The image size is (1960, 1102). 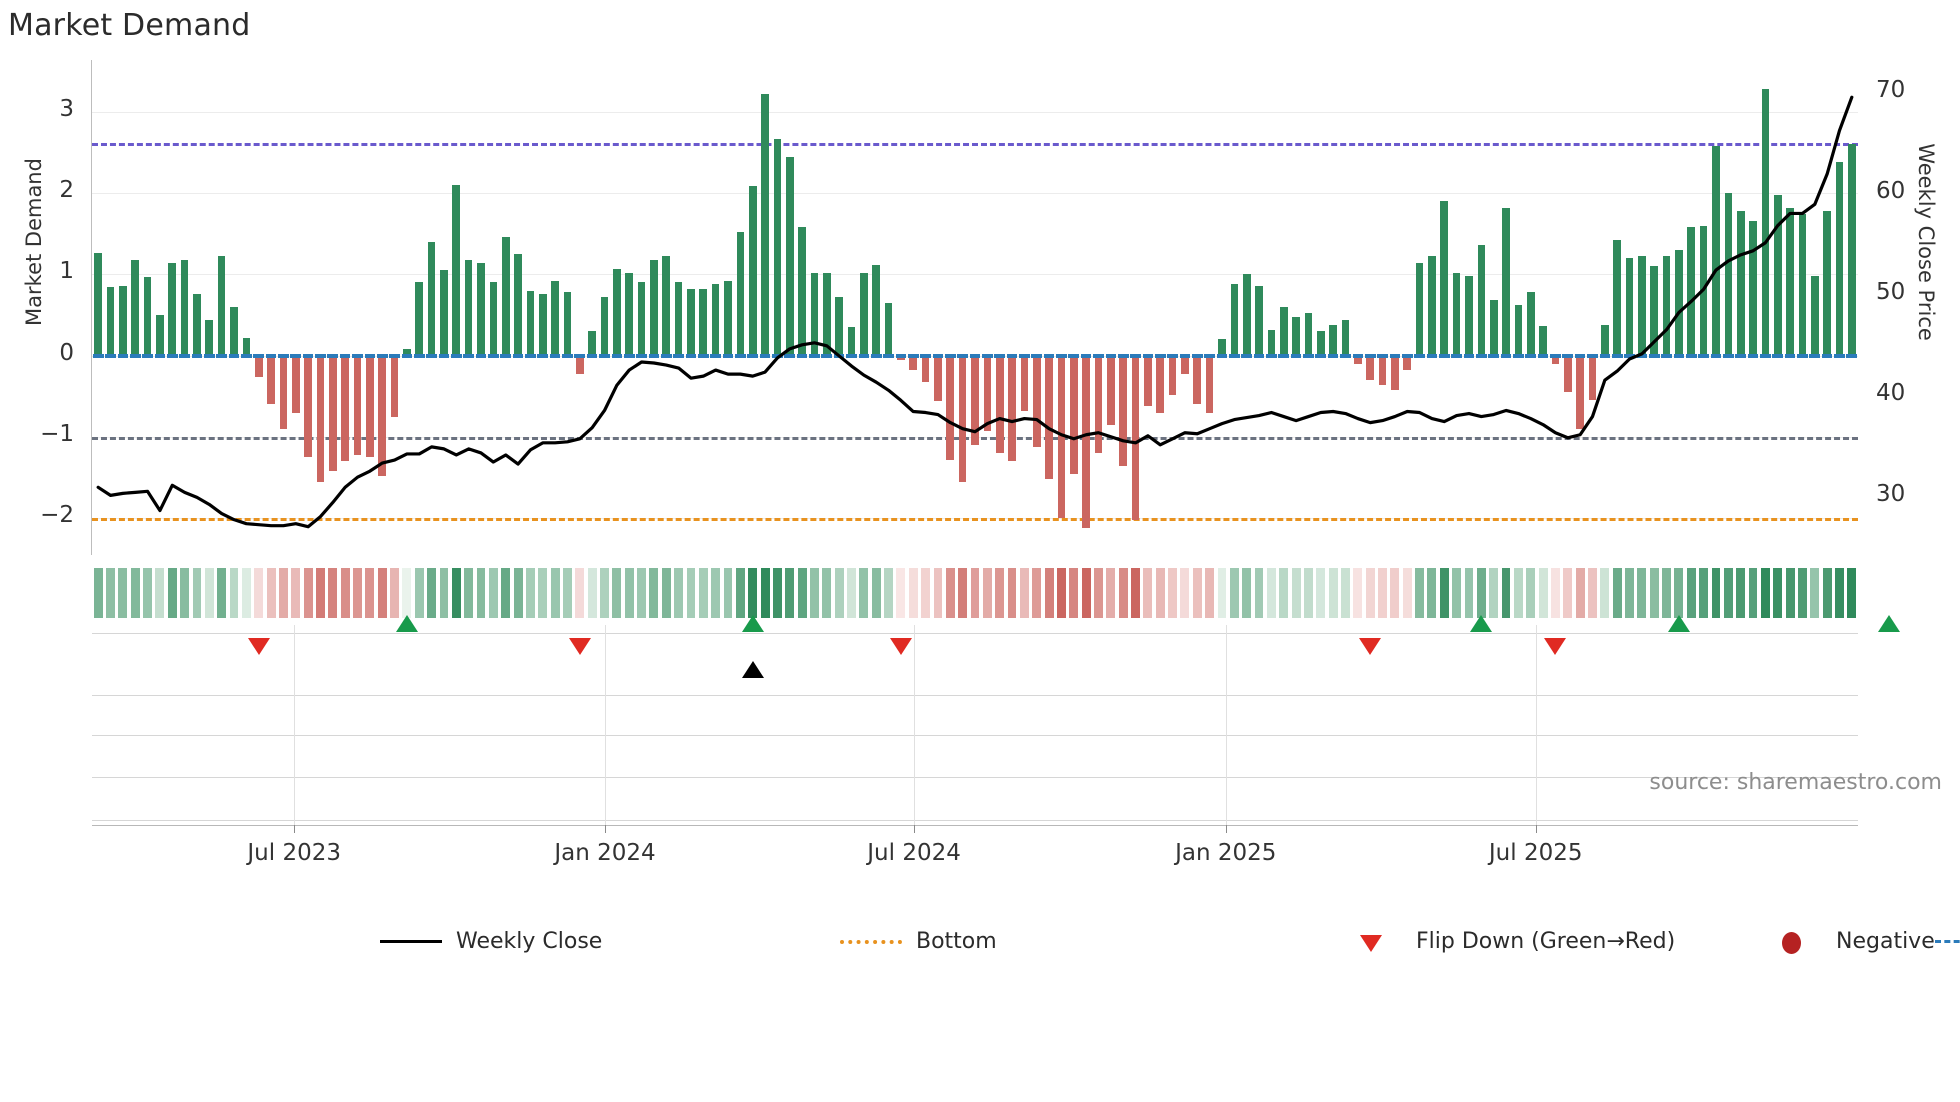 I want to click on y-axis-left-tick-label: −2, so click(x=57, y=515).